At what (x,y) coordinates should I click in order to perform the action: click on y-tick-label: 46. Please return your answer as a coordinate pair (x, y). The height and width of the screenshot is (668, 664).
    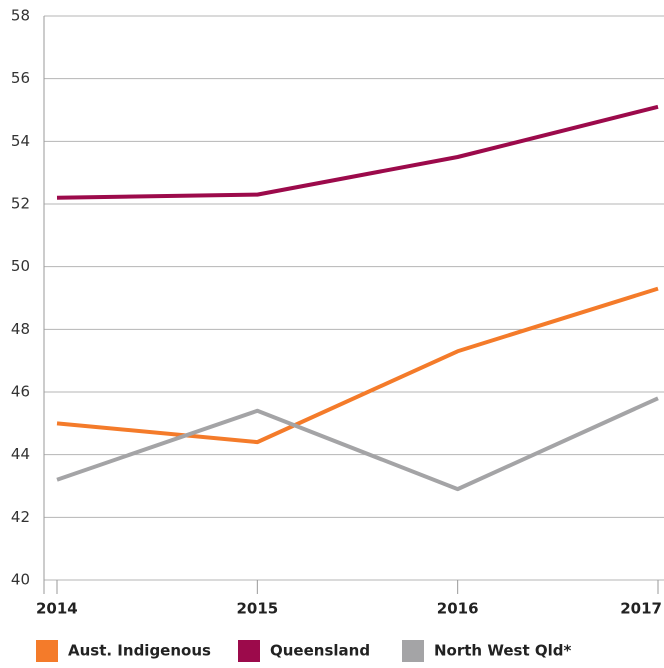
    Looking at the image, I should click on (20, 392).